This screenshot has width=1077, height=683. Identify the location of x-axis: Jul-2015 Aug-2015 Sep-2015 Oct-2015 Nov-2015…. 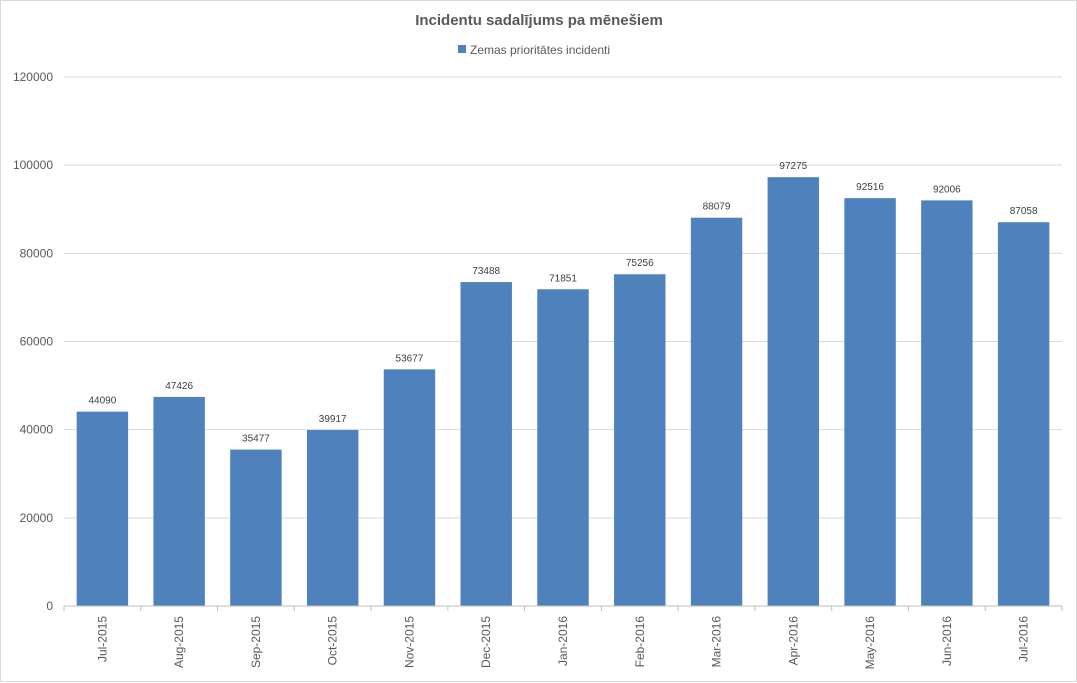
(563, 637).